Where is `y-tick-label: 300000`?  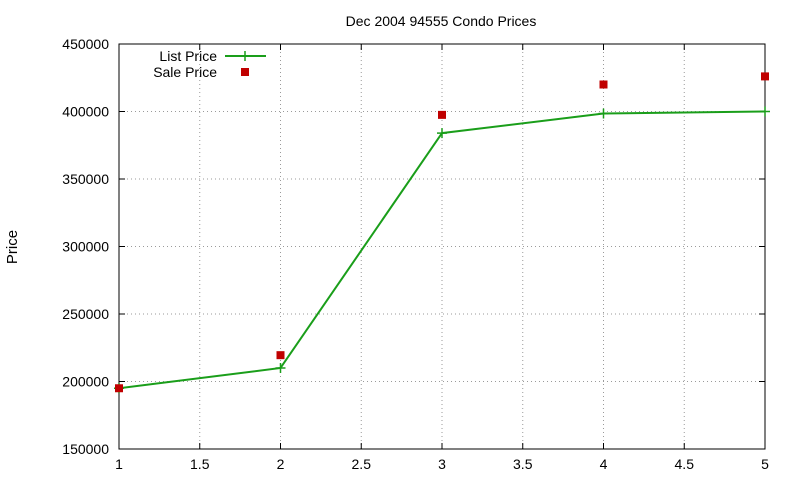
y-tick-label: 300000 is located at coordinates (85, 247).